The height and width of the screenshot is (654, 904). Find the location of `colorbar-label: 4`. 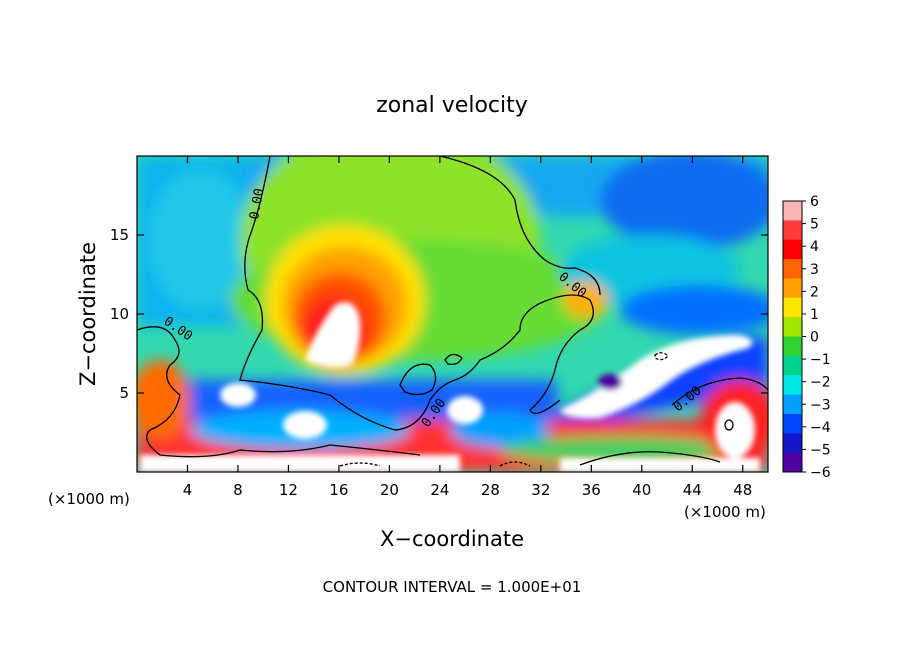

colorbar-label: 4 is located at coordinates (814, 247).